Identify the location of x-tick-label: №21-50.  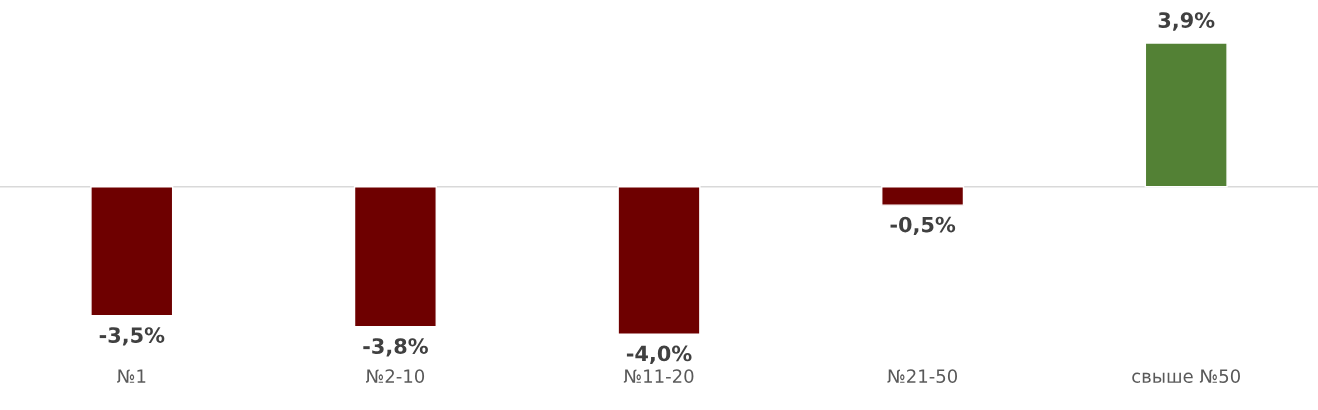
(922, 376).